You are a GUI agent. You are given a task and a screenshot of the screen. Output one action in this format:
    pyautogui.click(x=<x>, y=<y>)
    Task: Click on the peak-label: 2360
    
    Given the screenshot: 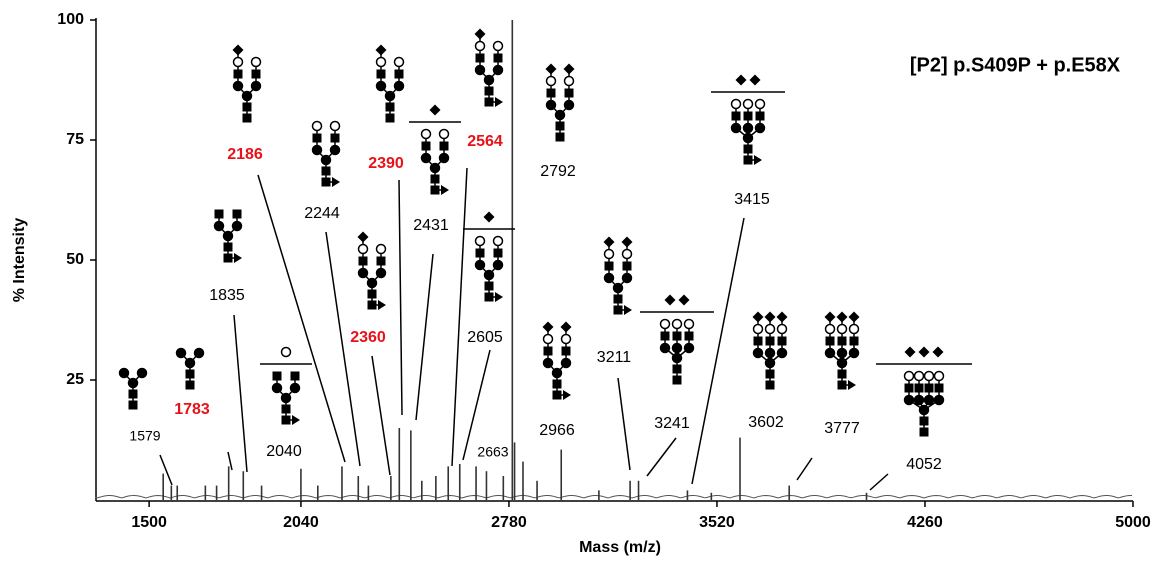 What is the action you would take?
    pyautogui.click(x=368, y=337)
    